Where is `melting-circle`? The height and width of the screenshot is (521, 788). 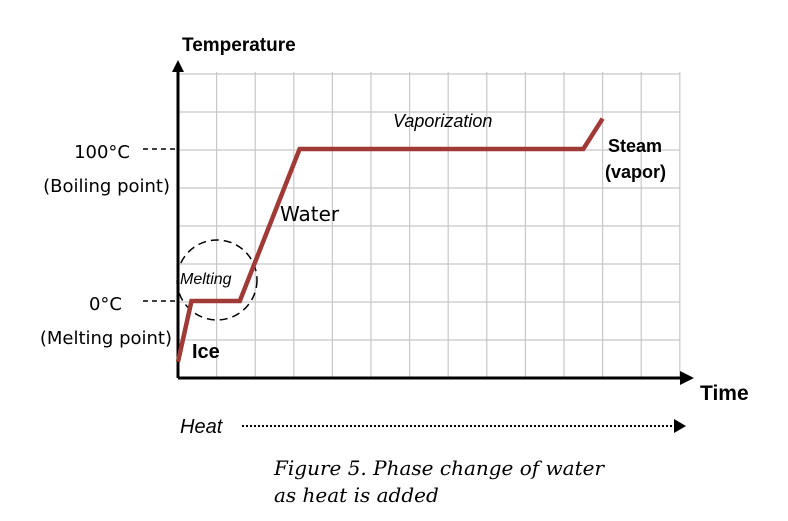
melting-circle is located at coordinates (217, 280).